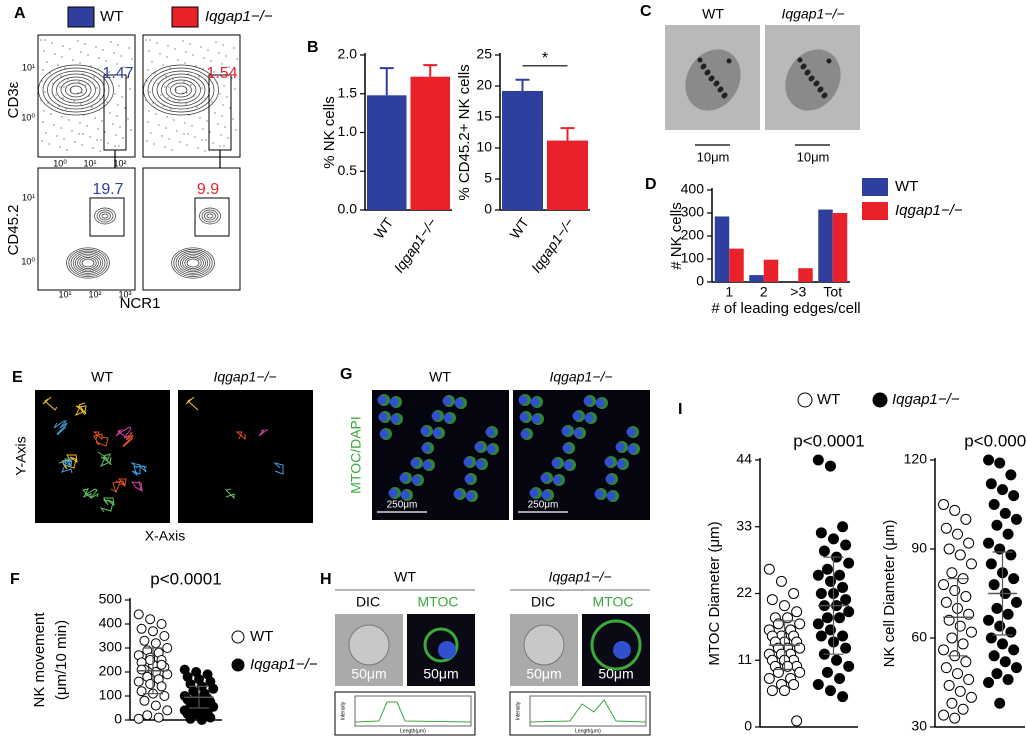 The width and height of the screenshot is (1027, 737). Describe the element at coordinates (119, 163) in the screenshot. I see `tick-label: 10²` at that location.